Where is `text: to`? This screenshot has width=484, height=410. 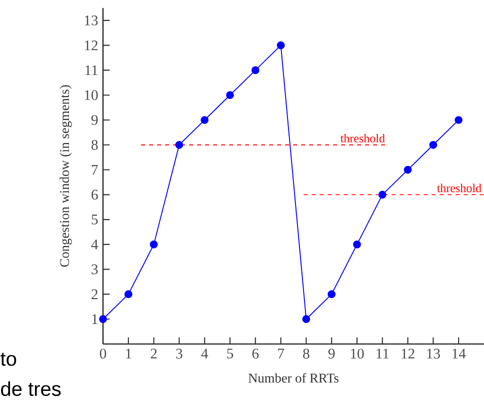
text: to is located at coordinates (8, 359).